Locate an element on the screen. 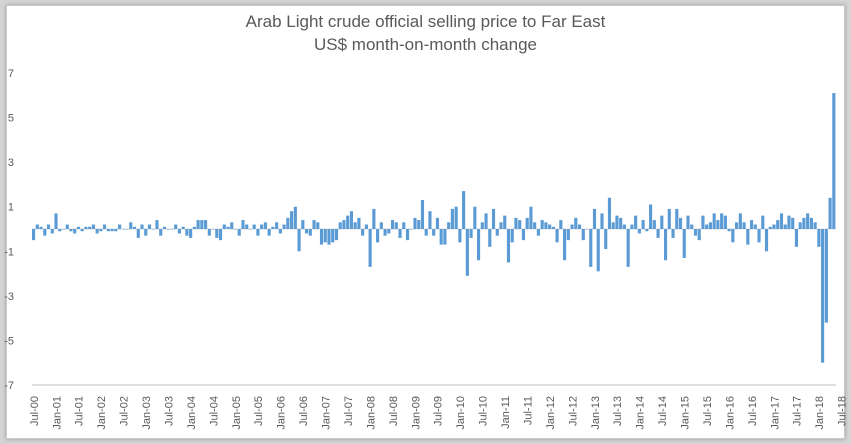  x-tick-label: Jul-07 is located at coordinates (349, 411).